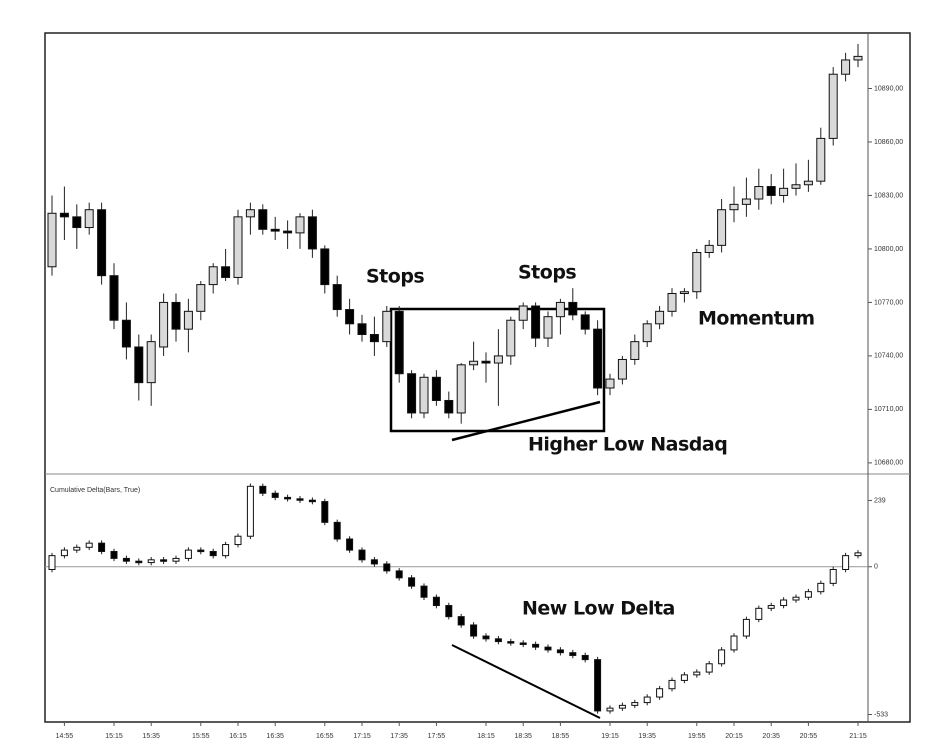 Image resolution: width=925 pixels, height=756 pixels. What do you see at coordinates (888, 409) in the screenshot?
I see `y-tick-label: 10710,00` at bounding box center [888, 409].